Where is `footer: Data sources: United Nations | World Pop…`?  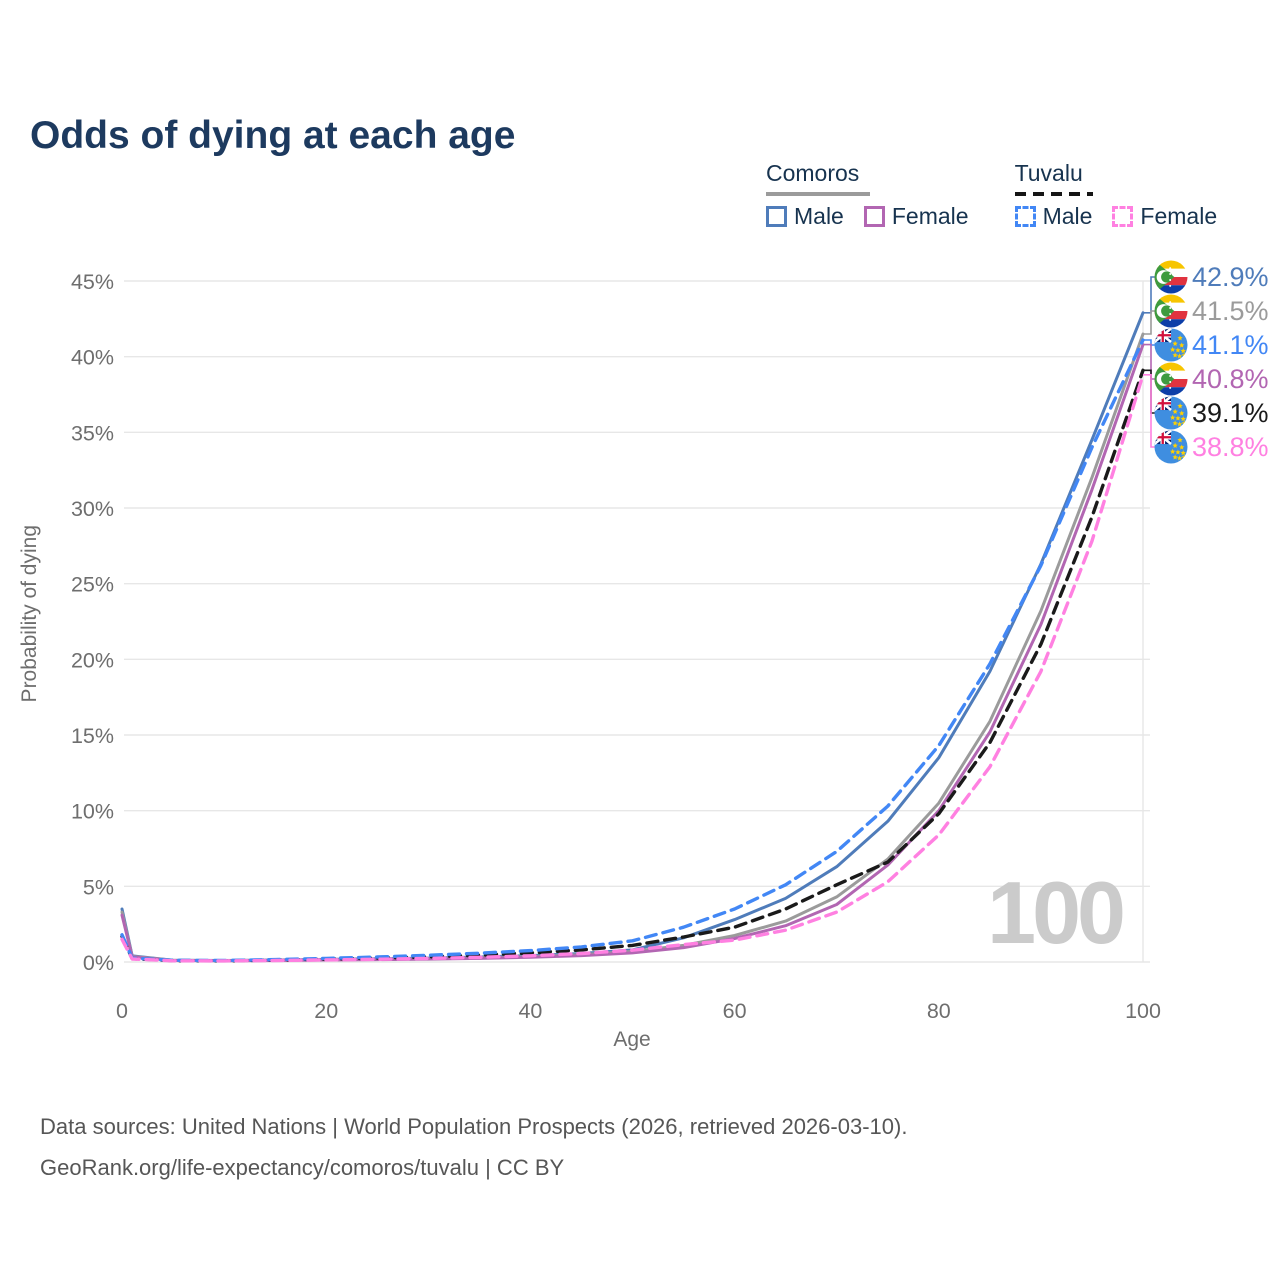 footer: Data sources: United Nations | World Pop… is located at coordinates (473, 1147).